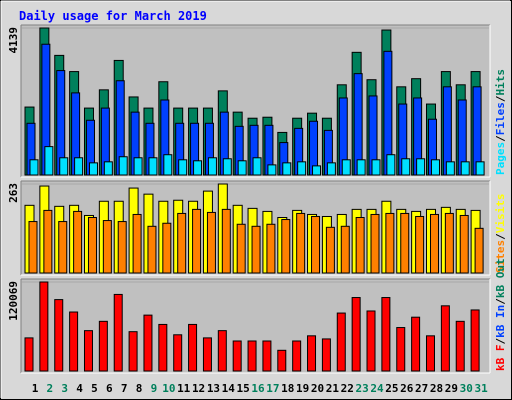  Describe the element at coordinates (362, 388) in the screenshot. I see `x-tick-label: 23` at that location.